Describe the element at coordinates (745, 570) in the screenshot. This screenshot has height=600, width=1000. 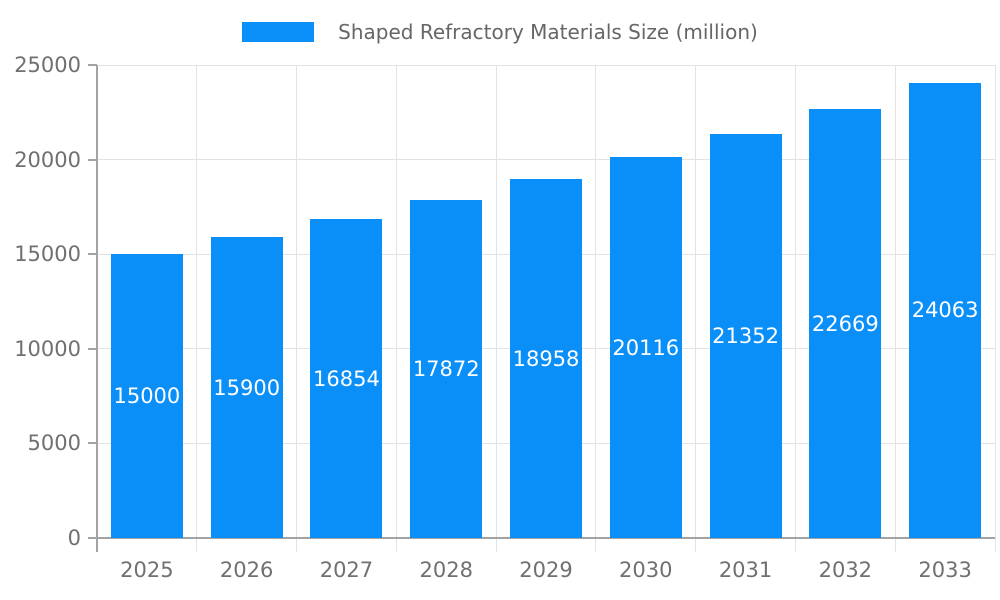
I see `x-axis-tick-label: 2031` at that location.